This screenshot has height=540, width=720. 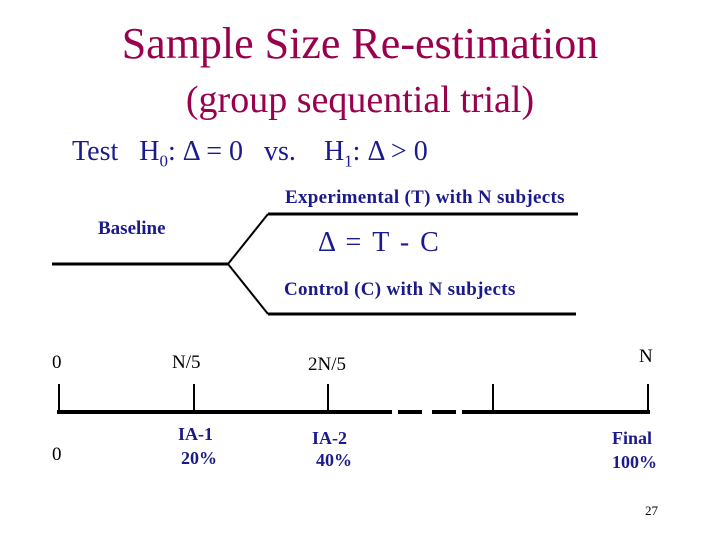 What do you see at coordinates (95, 151) in the screenshot?
I see `test-prefix: Test` at bounding box center [95, 151].